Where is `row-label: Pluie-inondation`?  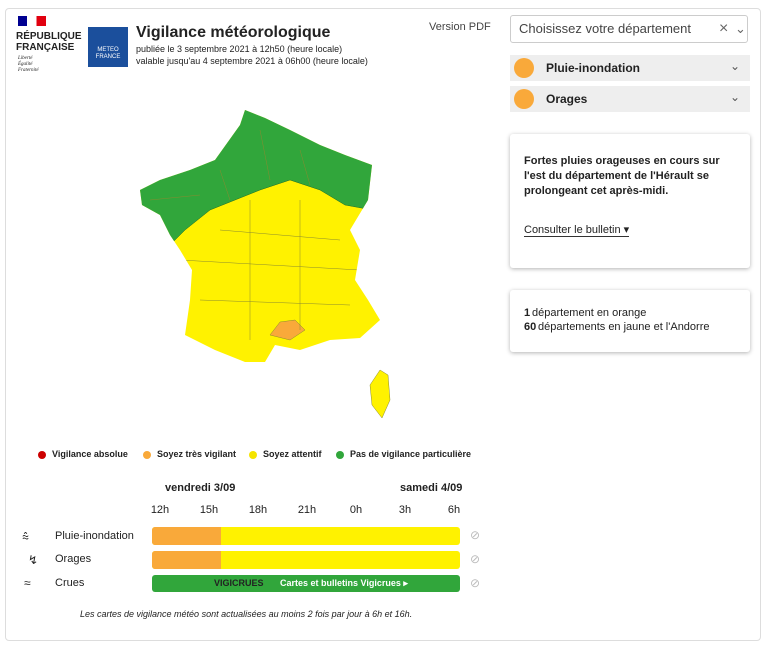
row-label: Pluie-inondation is located at coordinates (94, 536).